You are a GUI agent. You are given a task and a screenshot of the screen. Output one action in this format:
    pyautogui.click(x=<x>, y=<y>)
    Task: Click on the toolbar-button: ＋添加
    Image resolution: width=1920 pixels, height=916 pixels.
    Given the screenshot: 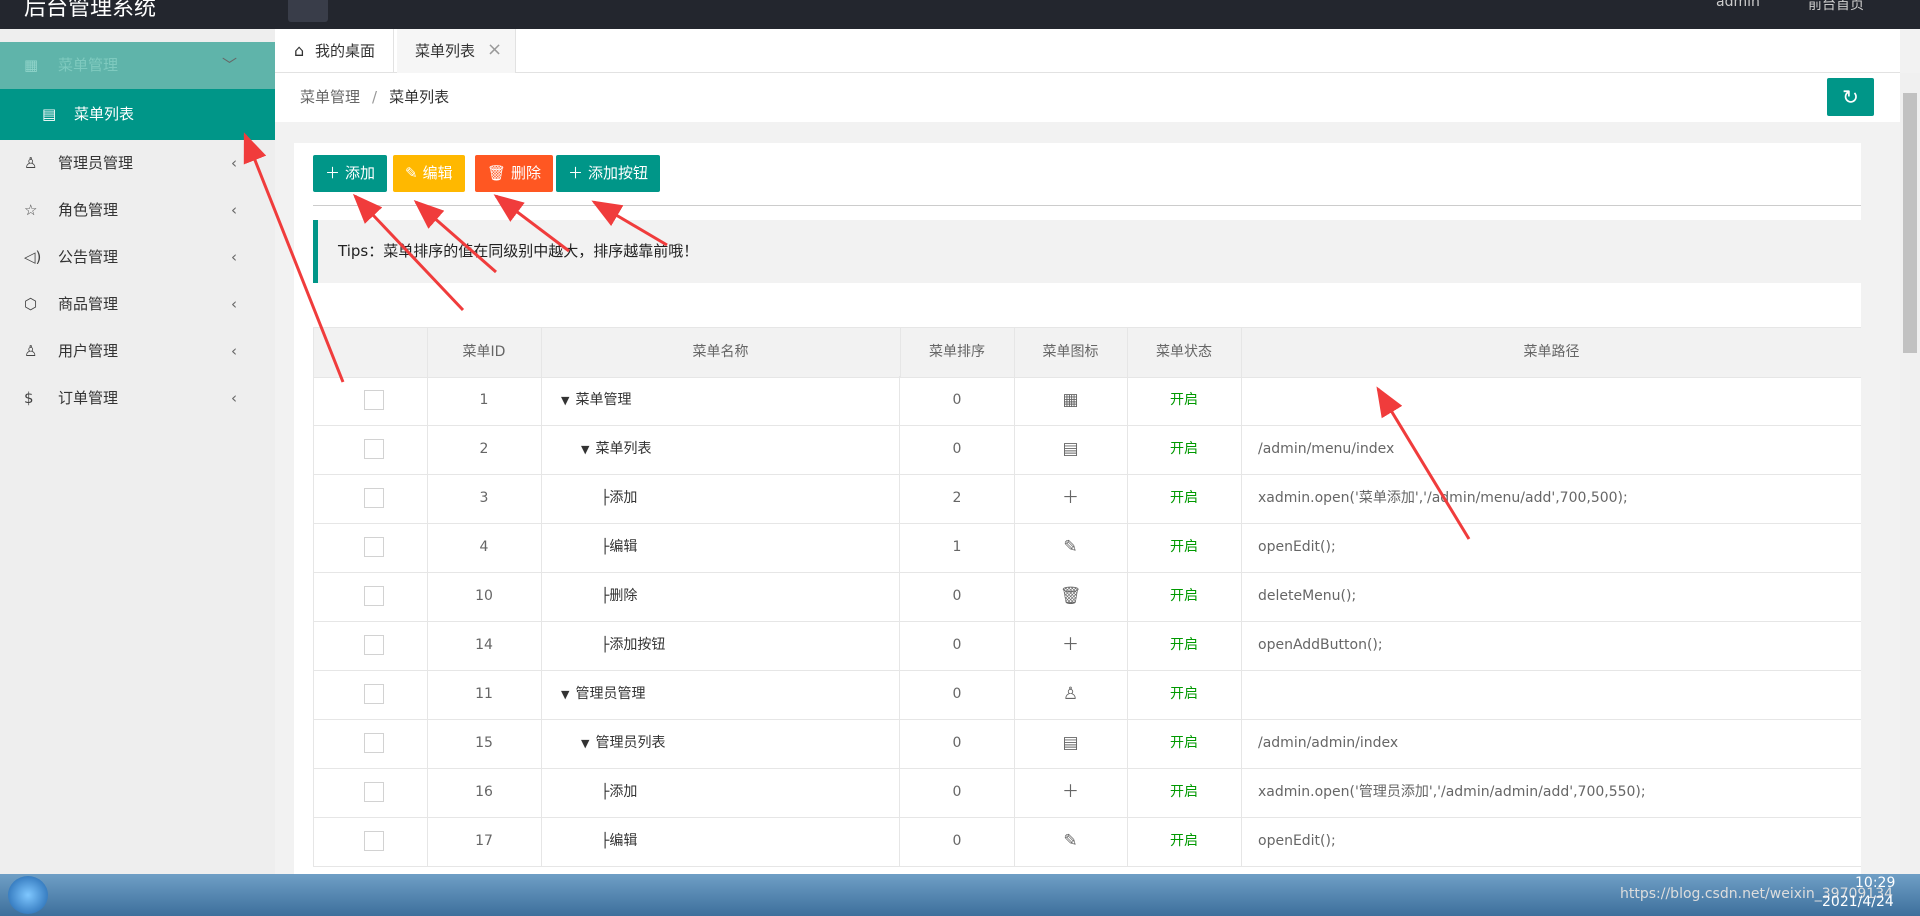 What is the action you would take?
    pyautogui.click(x=350, y=173)
    